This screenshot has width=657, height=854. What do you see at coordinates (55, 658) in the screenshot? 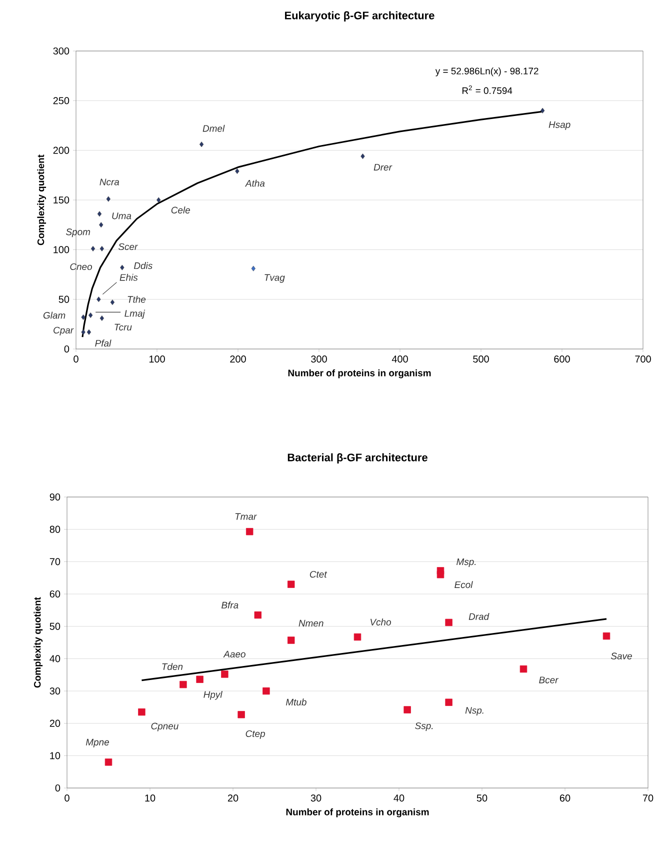
I see `y-tick-label: 40` at bounding box center [55, 658].